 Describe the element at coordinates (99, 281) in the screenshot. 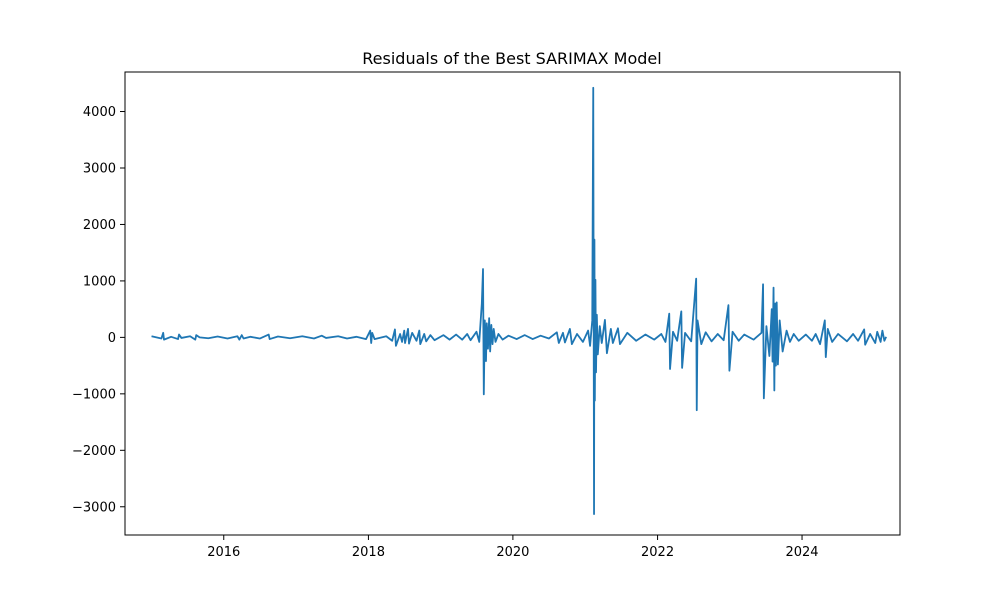

I see `y-tick-label: 1000` at that location.